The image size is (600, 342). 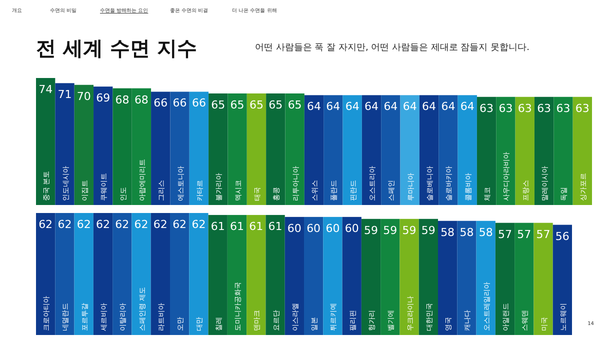 What do you see at coordinates (103, 98) in the screenshot?
I see `data-label: 69` at bounding box center [103, 98].